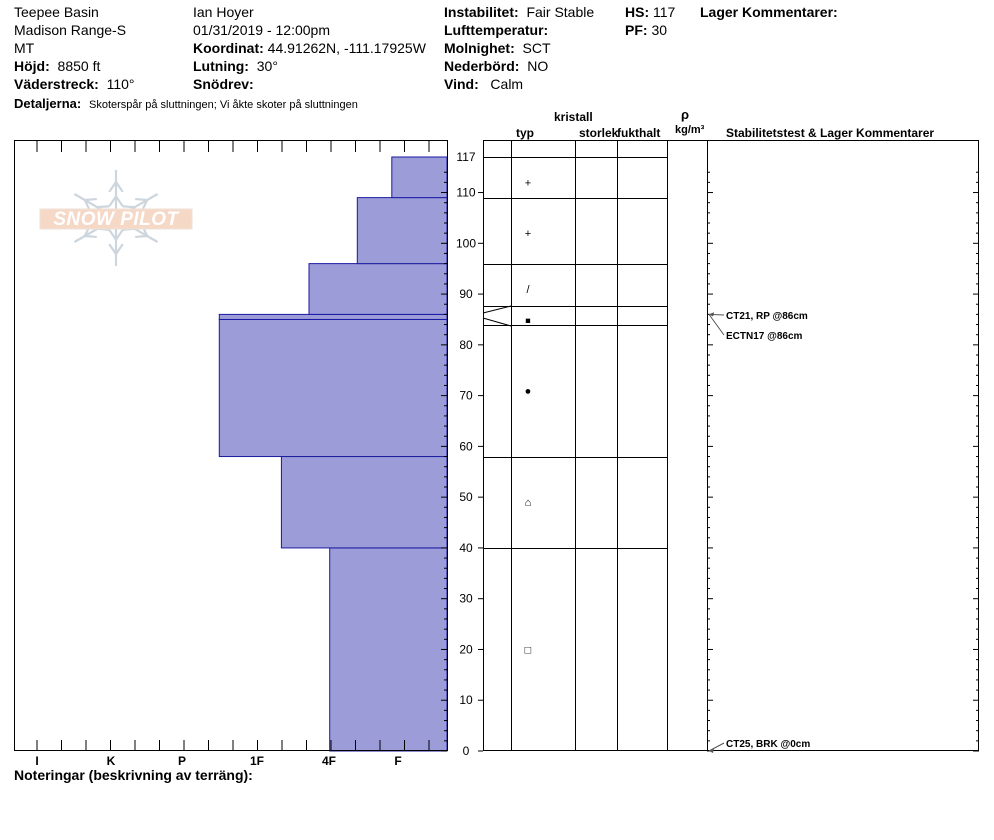 The image size is (994, 840). I want to click on air-temp-label: Lufttemperatur:, so click(496, 30).